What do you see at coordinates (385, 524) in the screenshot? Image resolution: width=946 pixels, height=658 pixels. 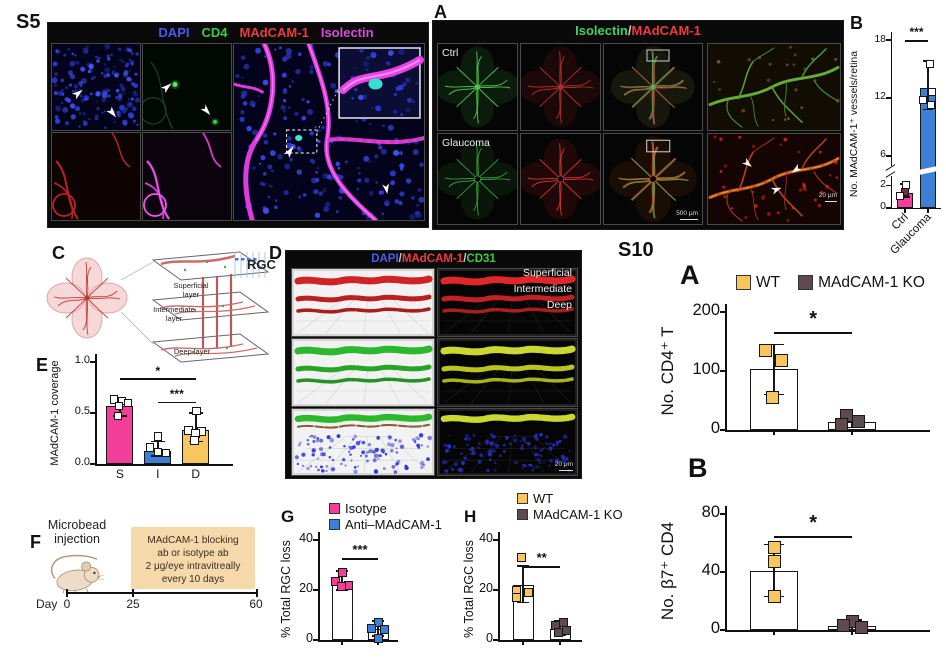 I see `g-legend-anti: Anti–MAdCAM-1` at bounding box center [385, 524].